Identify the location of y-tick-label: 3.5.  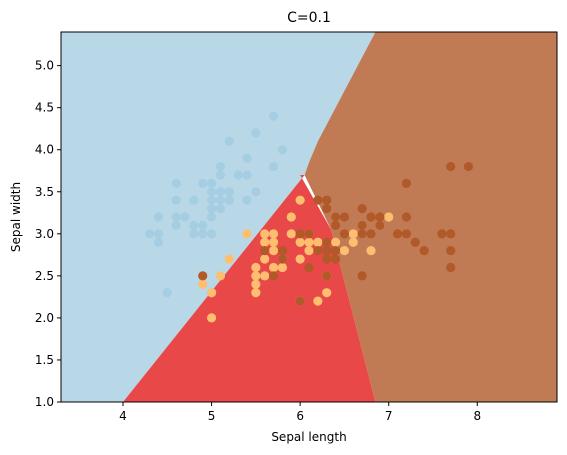
(44, 192).